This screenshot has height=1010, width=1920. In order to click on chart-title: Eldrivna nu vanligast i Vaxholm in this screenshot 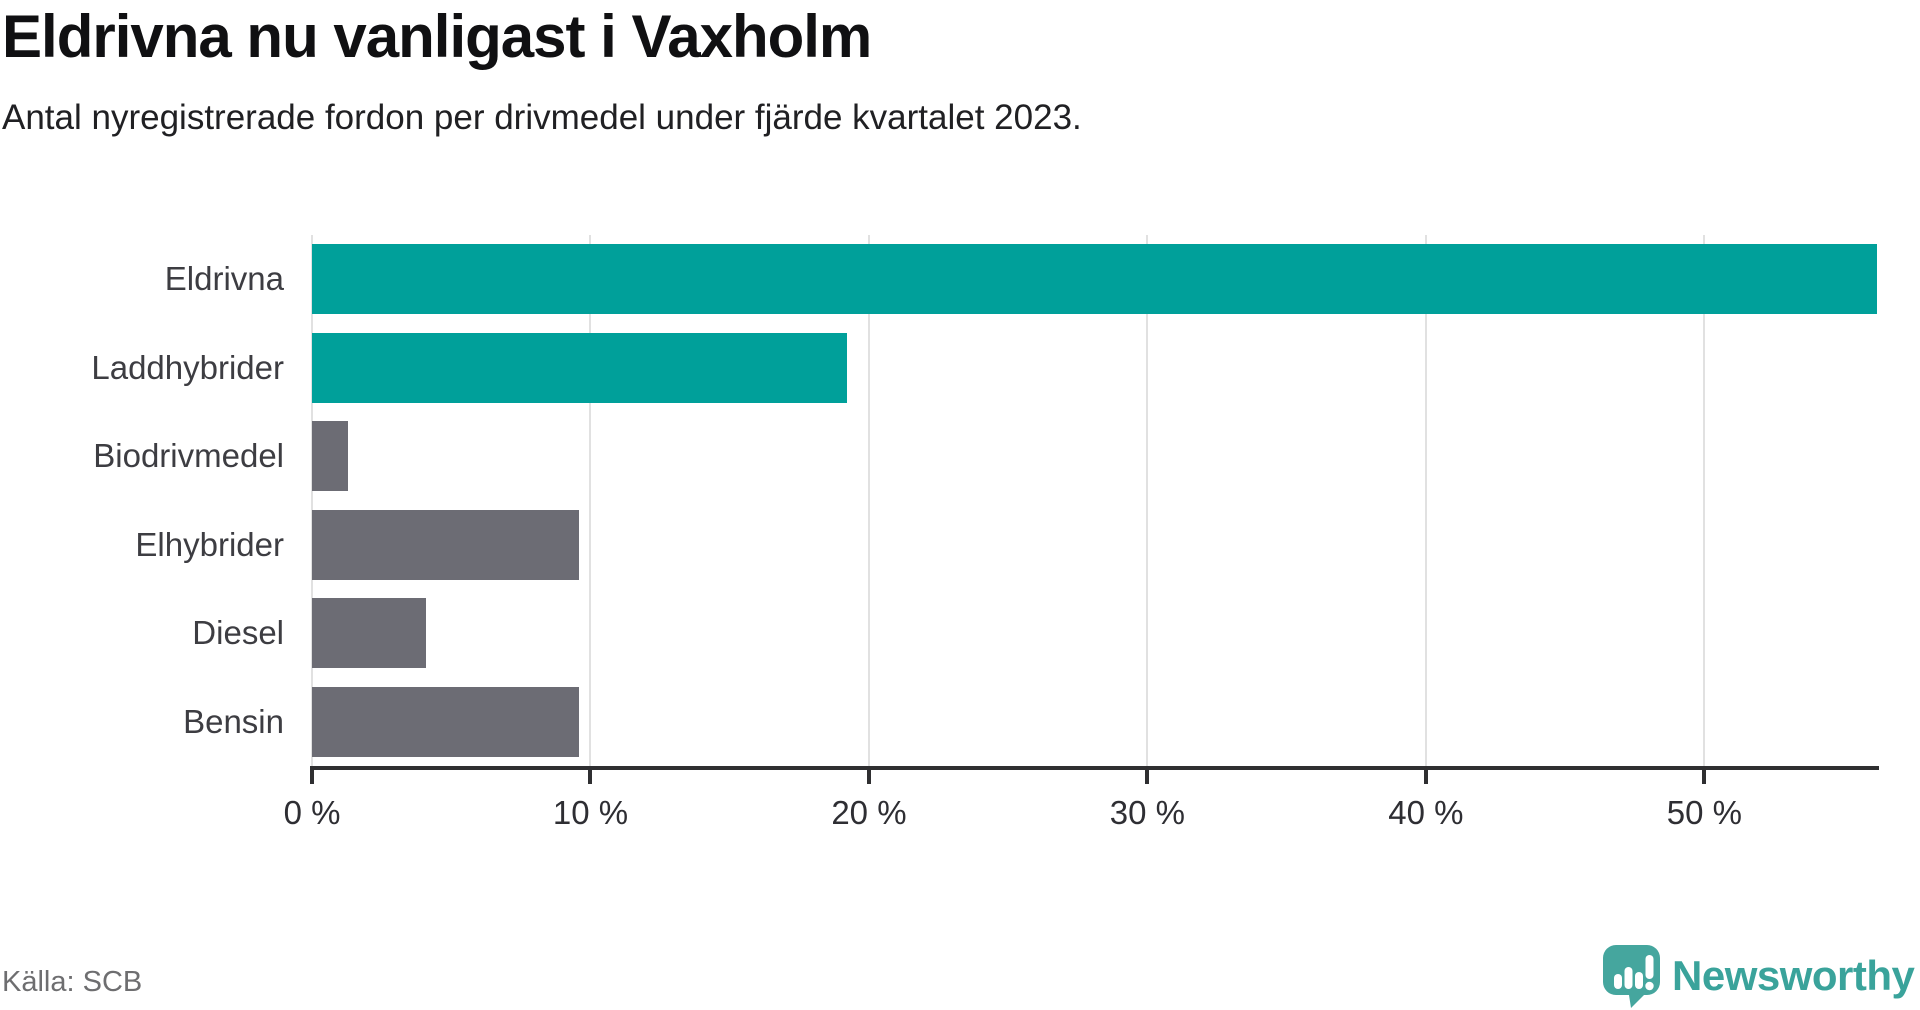, I will do `click(437, 36)`.